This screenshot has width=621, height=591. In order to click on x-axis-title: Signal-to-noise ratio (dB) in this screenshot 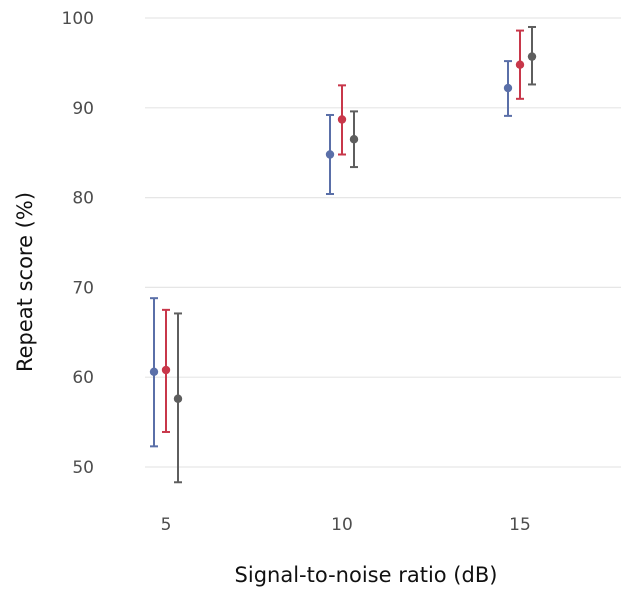, I will do `click(366, 575)`.